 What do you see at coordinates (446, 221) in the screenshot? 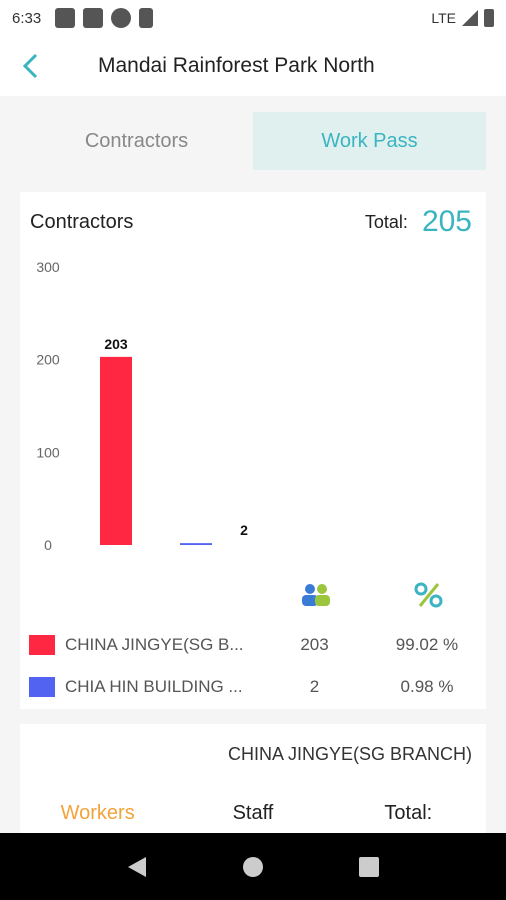
I see `total-value: 205` at bounding box center [446, 221].